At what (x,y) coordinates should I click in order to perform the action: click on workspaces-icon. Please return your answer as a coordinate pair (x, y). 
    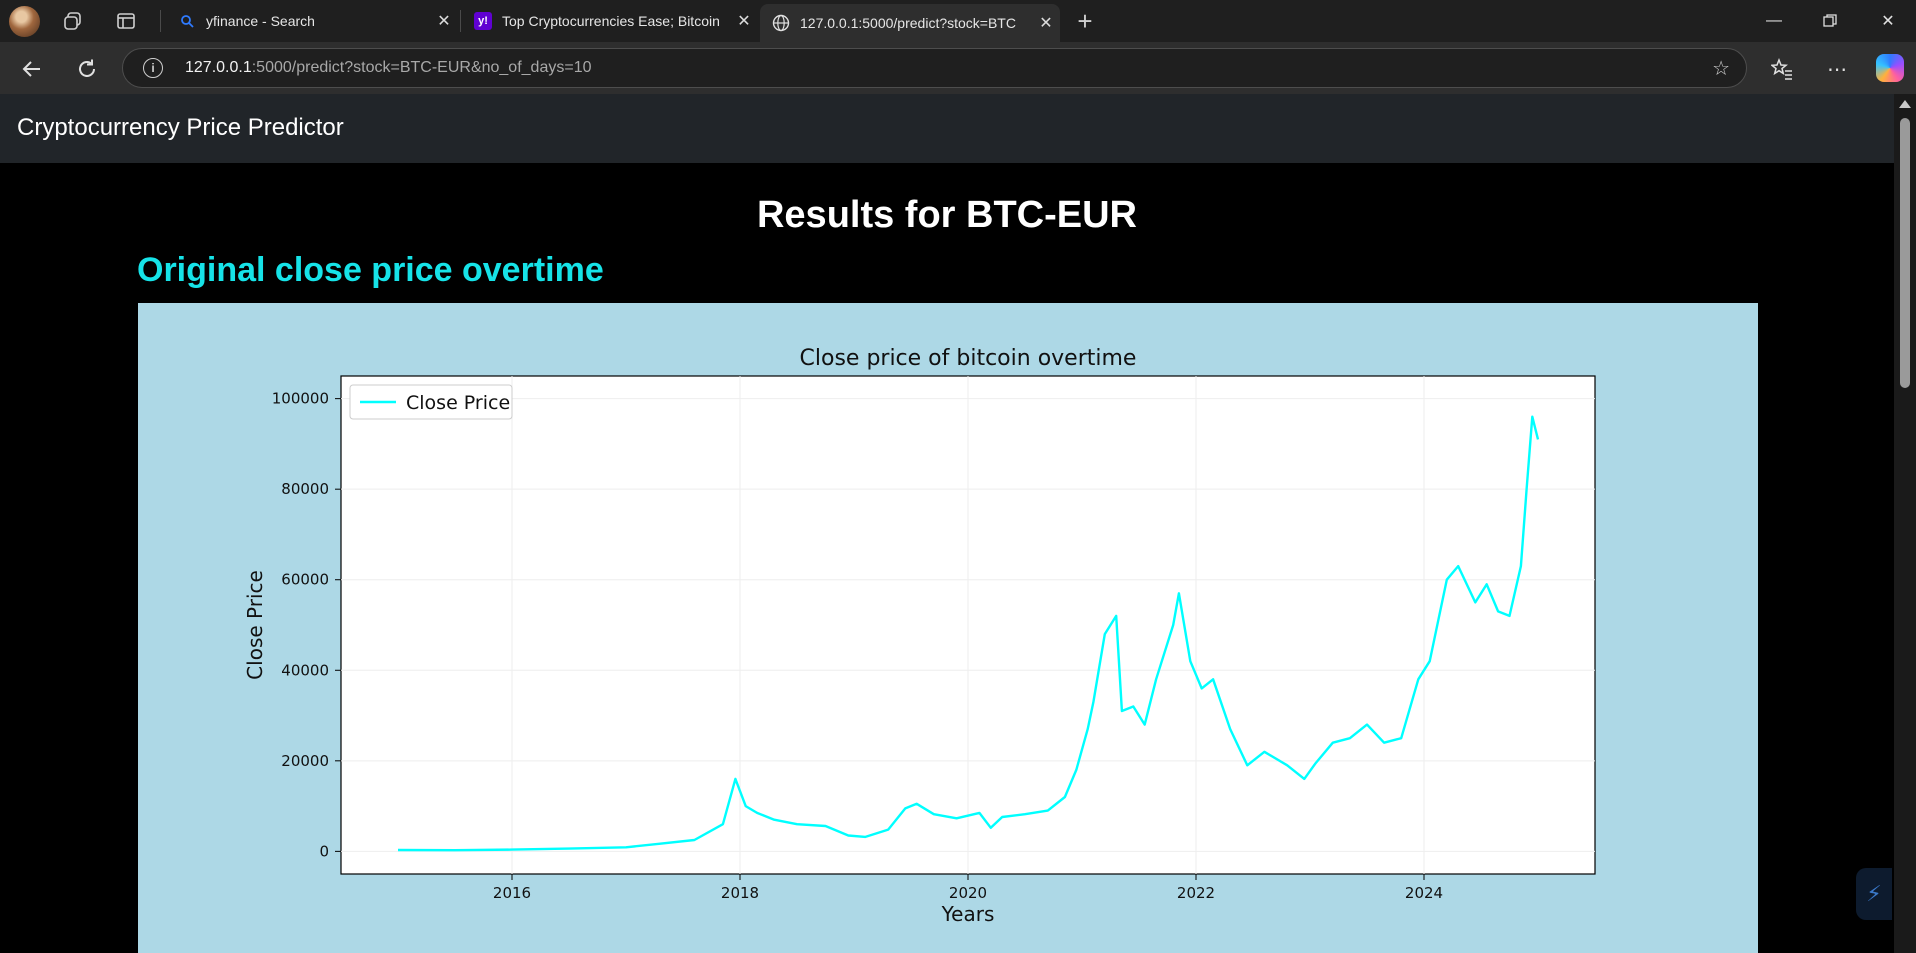
    Looking at the image, I should click on (73, 21).